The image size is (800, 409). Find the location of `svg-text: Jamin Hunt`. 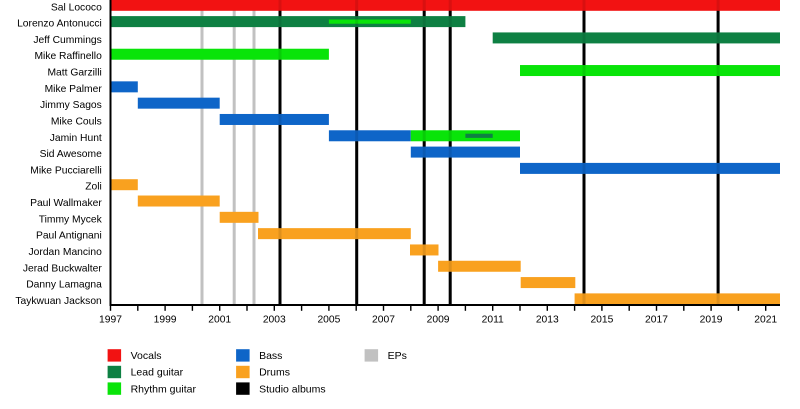

svg-text: Jamin Hunt is located at coordinates (76, 138).